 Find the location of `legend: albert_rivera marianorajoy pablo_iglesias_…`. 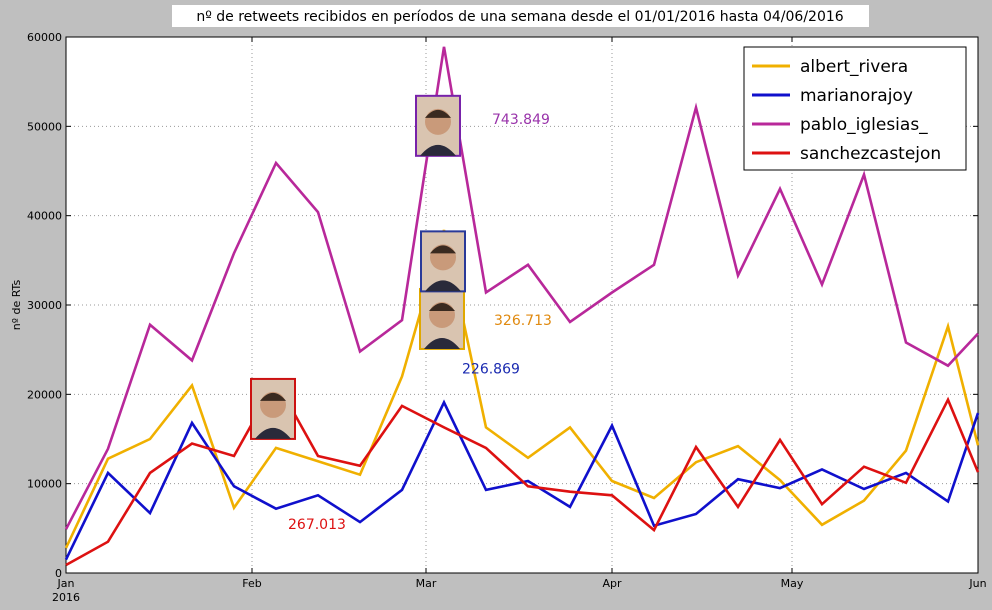

legend: albert_rivera marianorajoy pablo_iglesias_… is located at coordinates (855, 108).